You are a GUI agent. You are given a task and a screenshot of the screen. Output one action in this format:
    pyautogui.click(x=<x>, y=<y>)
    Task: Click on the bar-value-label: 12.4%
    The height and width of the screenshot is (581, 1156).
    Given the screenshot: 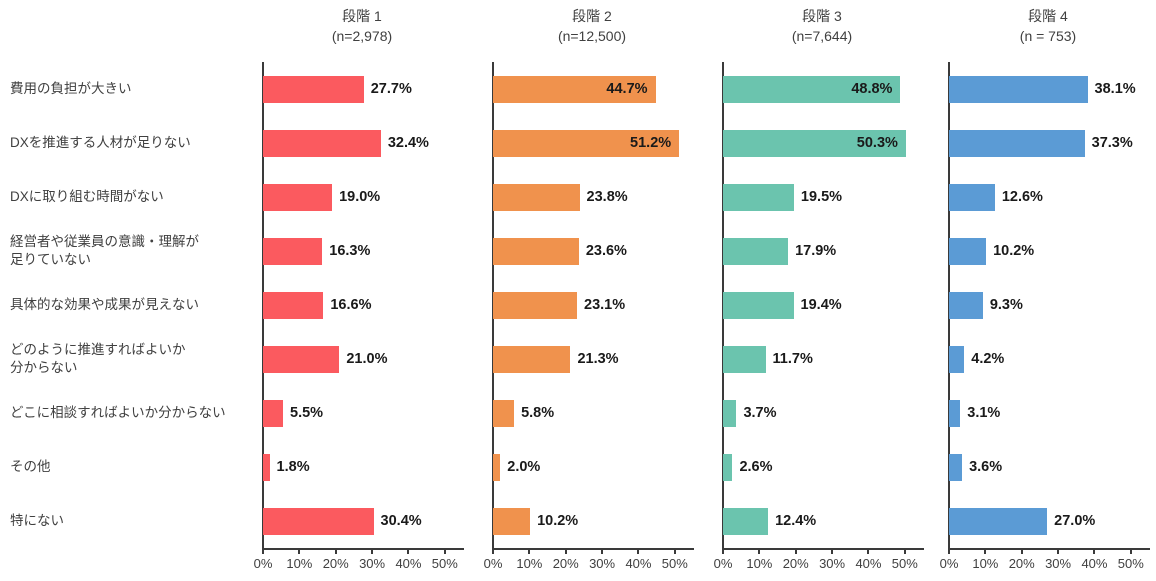 What is the action you would take?
    pyautogui.click(x=796, y=520)
    